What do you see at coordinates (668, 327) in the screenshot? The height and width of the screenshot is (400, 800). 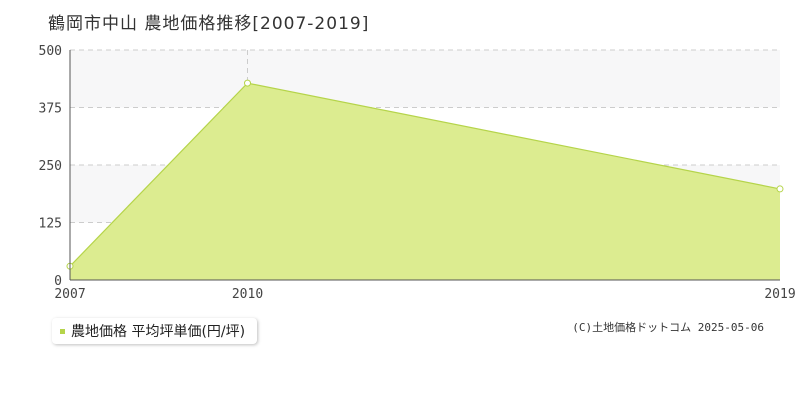 I see `copyright-text: (C)土地価格ドットコム 2025-05-06` at bounding box center [668, 327].